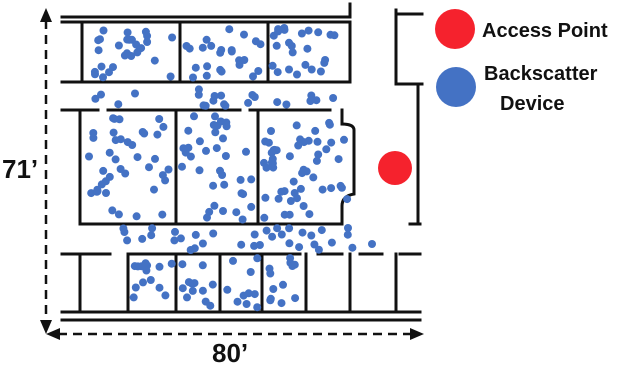 Image resolution: width=630 pixels, height=366 pixels. I want to click on legend-access-point-icon, so click(455, 29).